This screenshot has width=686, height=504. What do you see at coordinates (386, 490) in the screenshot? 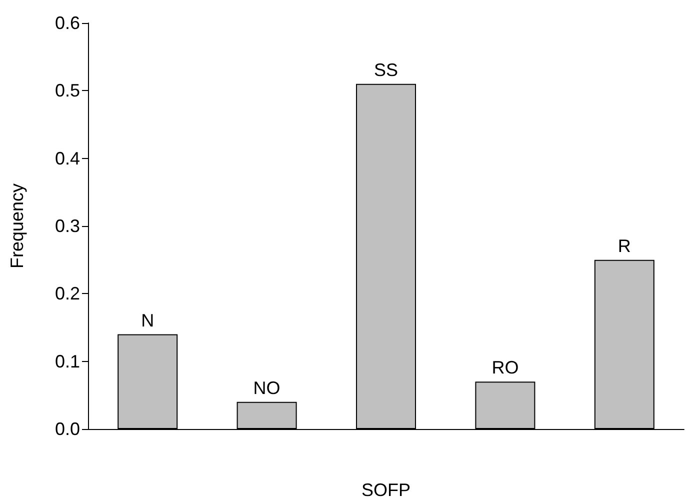
I see `x-axis-title: SOFP` at bounding box center [386, 490].